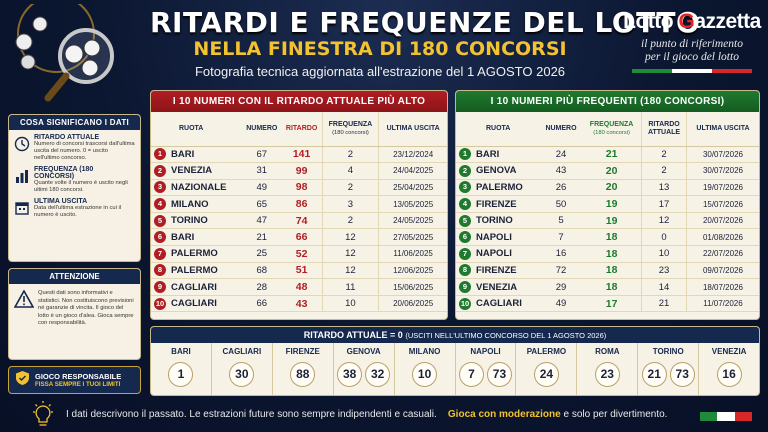  What do you see at coordinates (160, 237) in the screenshot?
I see `rank-cell: 6` at bounding box center [160, 237].